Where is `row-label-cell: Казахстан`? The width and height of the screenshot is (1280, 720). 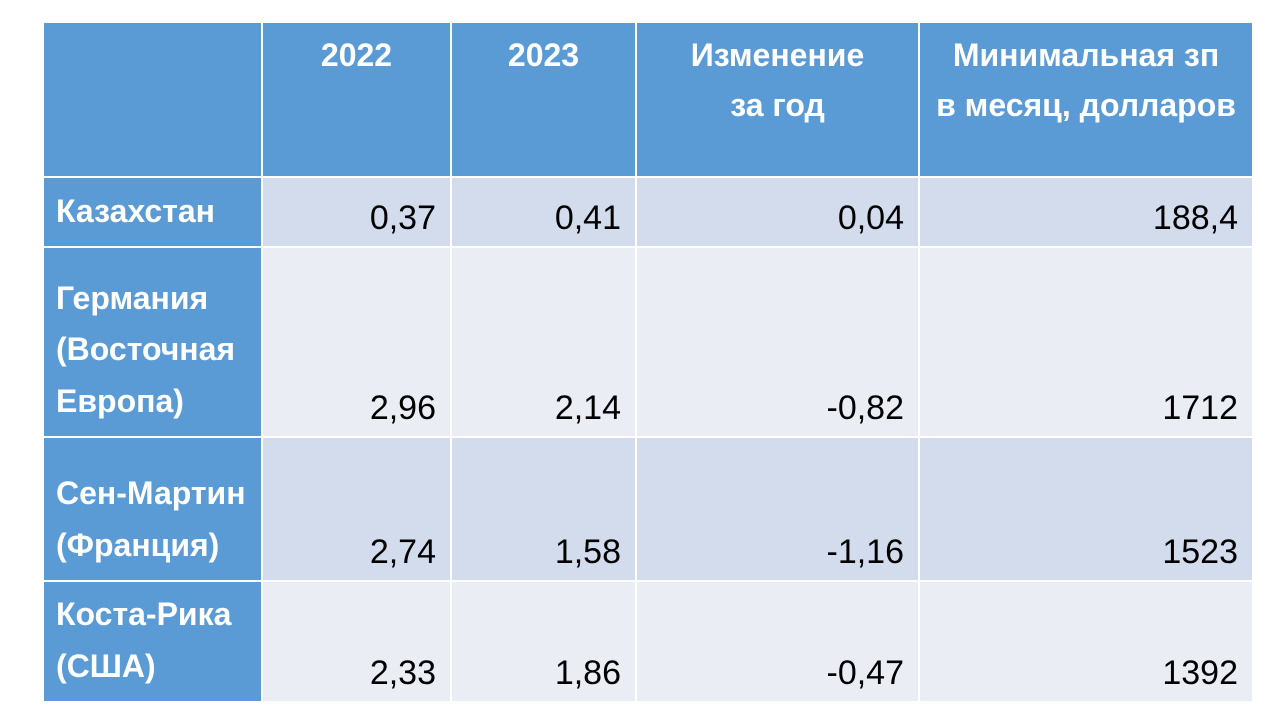
row-label-cell: Казахстан is located at coordinates (152, 212).